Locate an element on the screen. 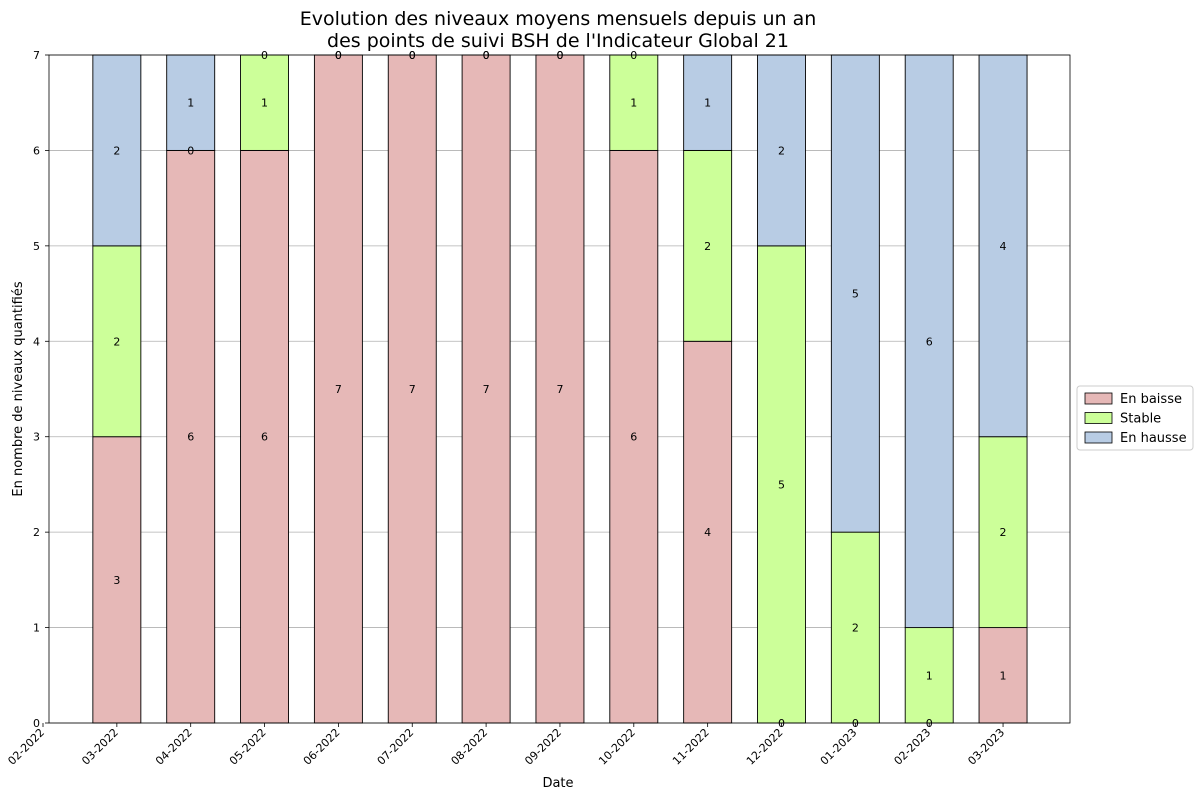 Image resolution: width=1198 pixels, height=791 pixels. legend: En baisse Stable En hausse is located at coordinates (1135, 418).